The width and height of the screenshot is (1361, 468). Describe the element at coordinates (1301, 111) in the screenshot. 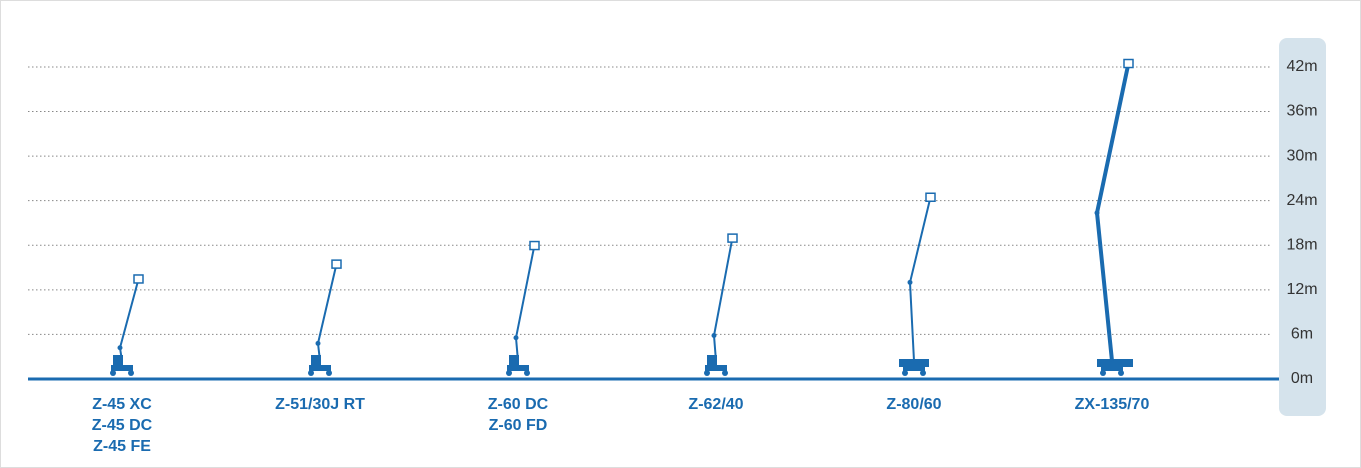

I see `y-tick-label: 36m` at that location.